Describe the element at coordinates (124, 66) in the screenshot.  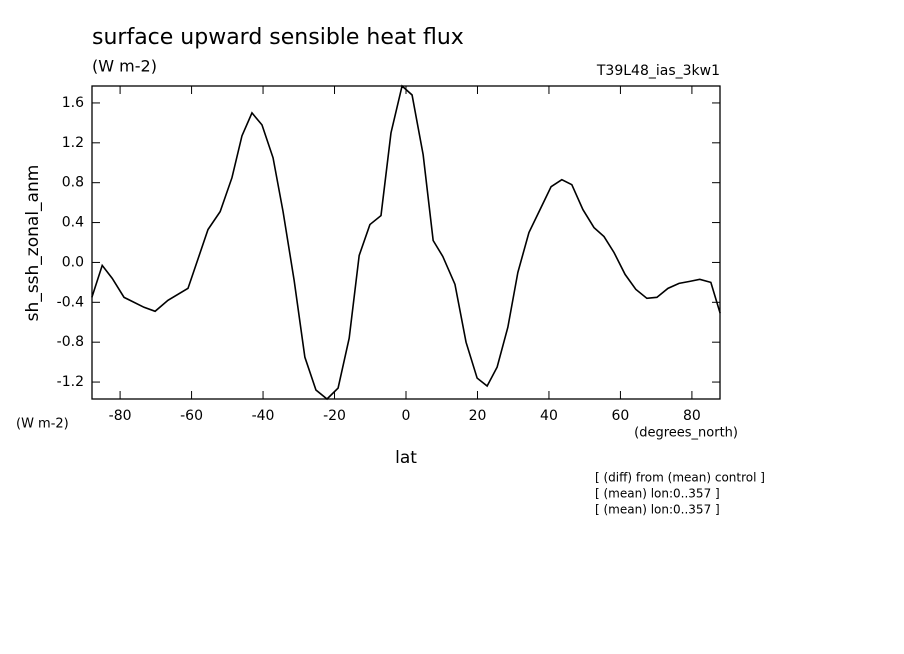
I see `subtitle: (W m-2)` at that location.